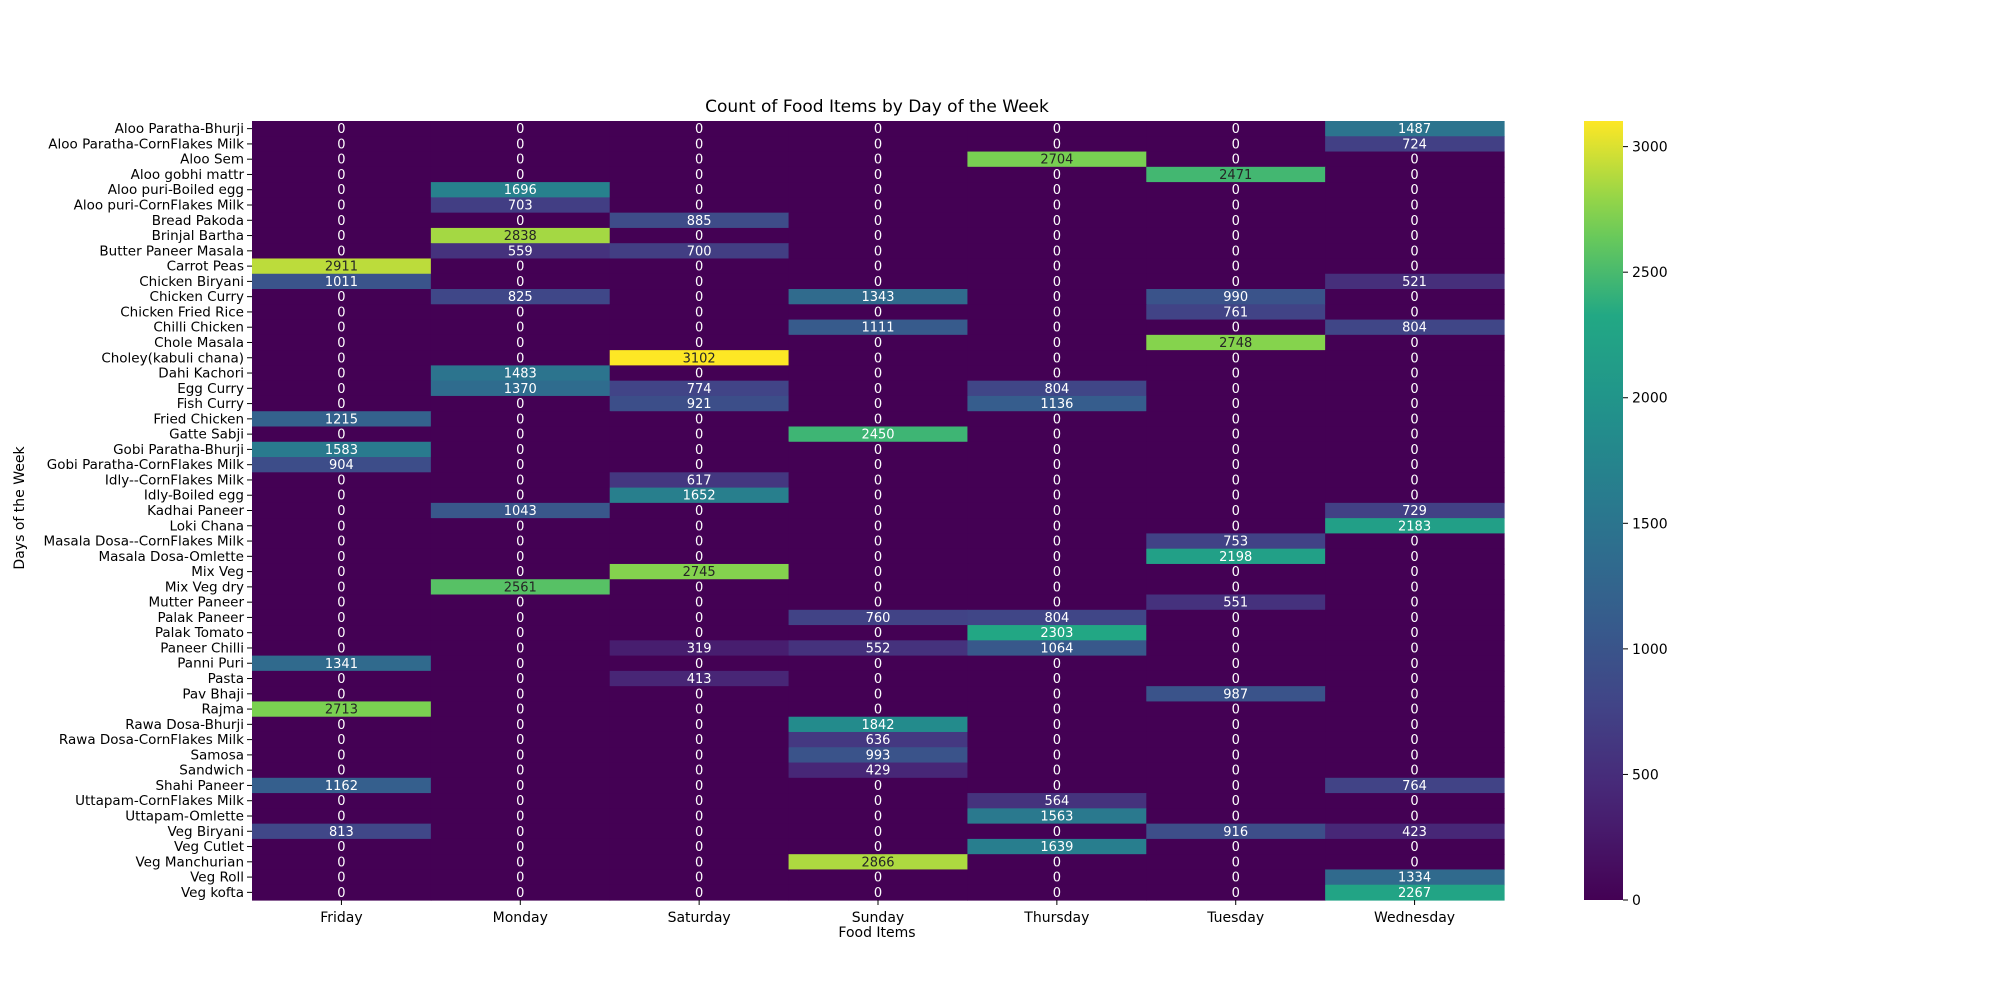 The image size is (2000, 1000). What do you see at coordinates (212, 893) in the screenshot?
I see `y-tick-label: Veg kofta` at bounding box center [212, 893].